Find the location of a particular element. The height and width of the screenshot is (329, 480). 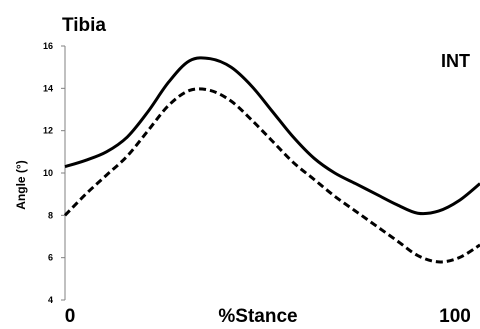

x-tick-label: 100 is located at coordinates (455, 316).